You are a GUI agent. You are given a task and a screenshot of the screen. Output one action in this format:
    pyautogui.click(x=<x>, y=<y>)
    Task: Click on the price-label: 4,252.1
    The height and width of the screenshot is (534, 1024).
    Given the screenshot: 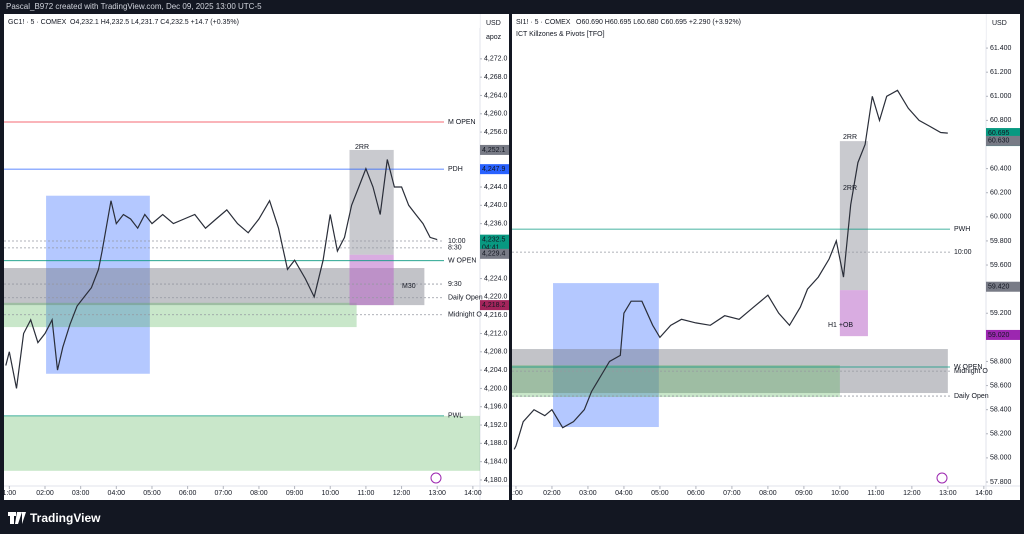 What is the action you would take?
    pyautogui.click(x=493, y=150)
    